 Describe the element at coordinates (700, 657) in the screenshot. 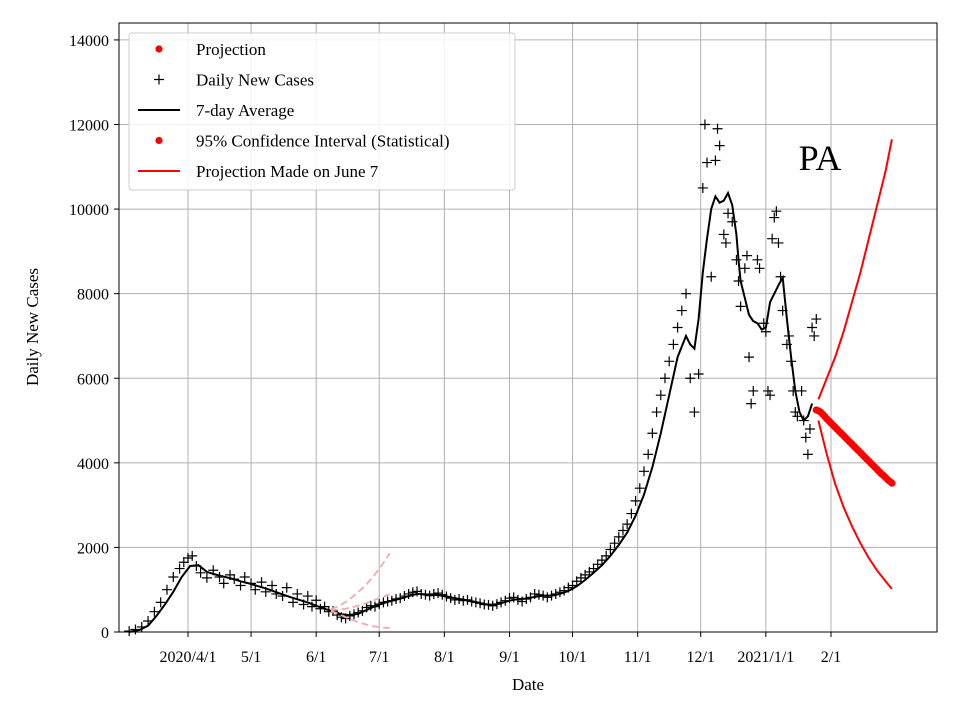

I see `x-tick-label: 12/1` at that location.